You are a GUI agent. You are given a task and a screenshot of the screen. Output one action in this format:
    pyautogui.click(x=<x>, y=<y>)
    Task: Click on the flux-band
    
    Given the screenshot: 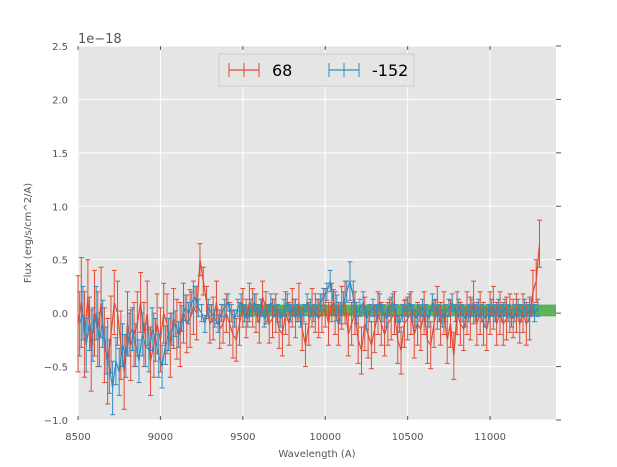 What is the action you would take?
    pyautogui.click(x=397, y=310)
    